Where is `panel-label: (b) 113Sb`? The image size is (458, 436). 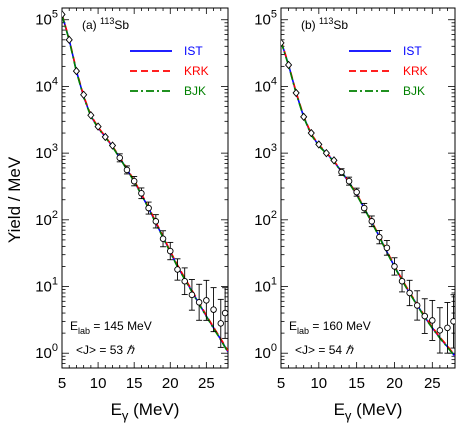 panel-label: (b) 113Sb is located at coordinates (324, 24).